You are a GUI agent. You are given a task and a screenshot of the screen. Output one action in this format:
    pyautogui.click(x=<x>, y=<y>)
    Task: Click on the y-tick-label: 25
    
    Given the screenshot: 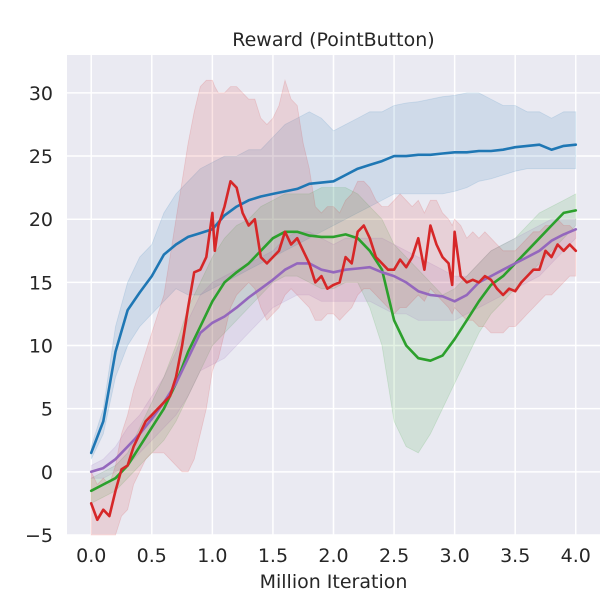 What is the action you would take?
    pyautogui.click(x=41, y=157)
    